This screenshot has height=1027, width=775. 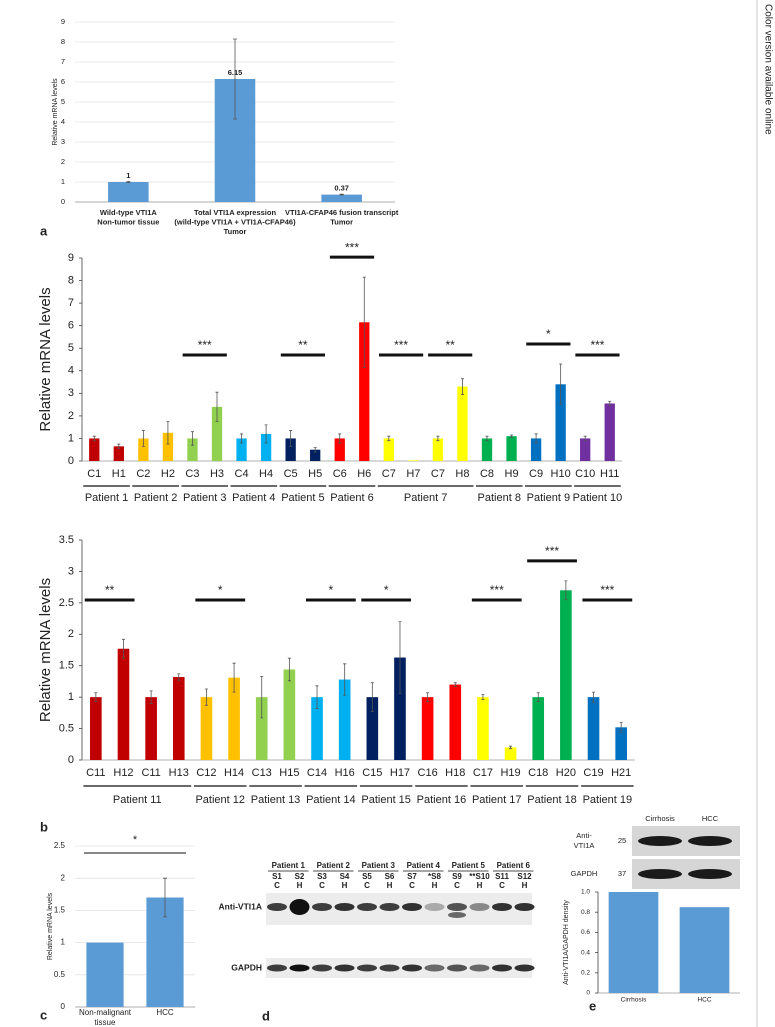 I want to click on x-tick-label: H20, so click(x=566, y=773).